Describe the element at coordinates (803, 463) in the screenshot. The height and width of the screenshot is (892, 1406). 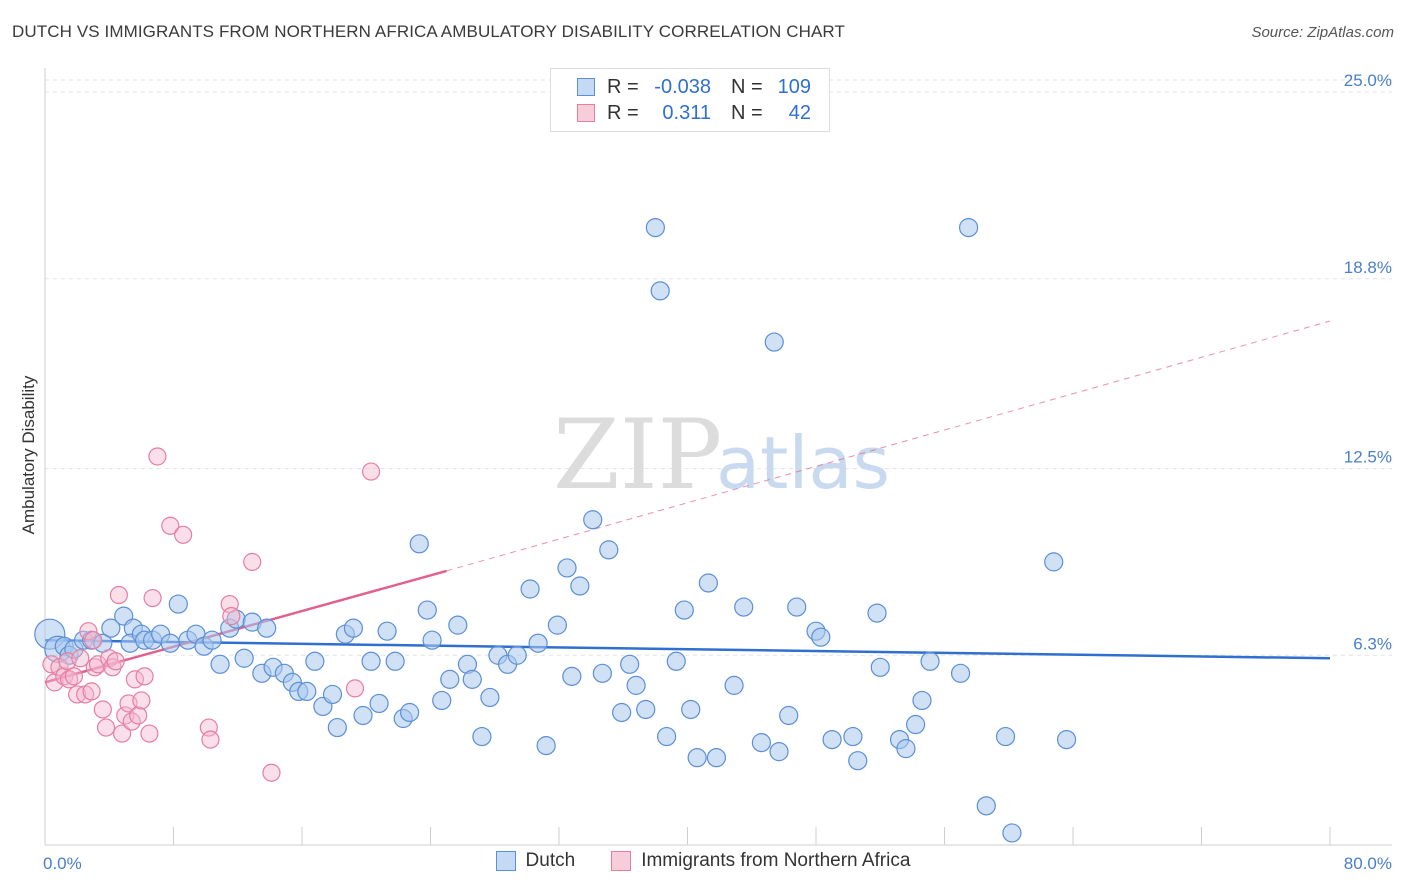
I see `watermark-atlas: atlas` at that location.